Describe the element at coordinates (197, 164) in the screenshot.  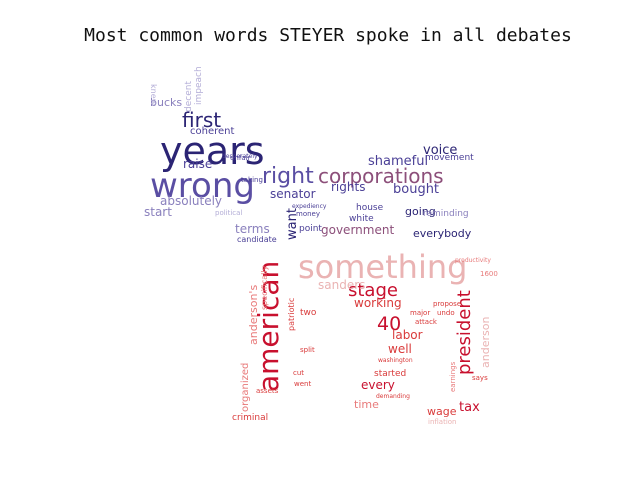
I see `word-raise: raise` at that location.